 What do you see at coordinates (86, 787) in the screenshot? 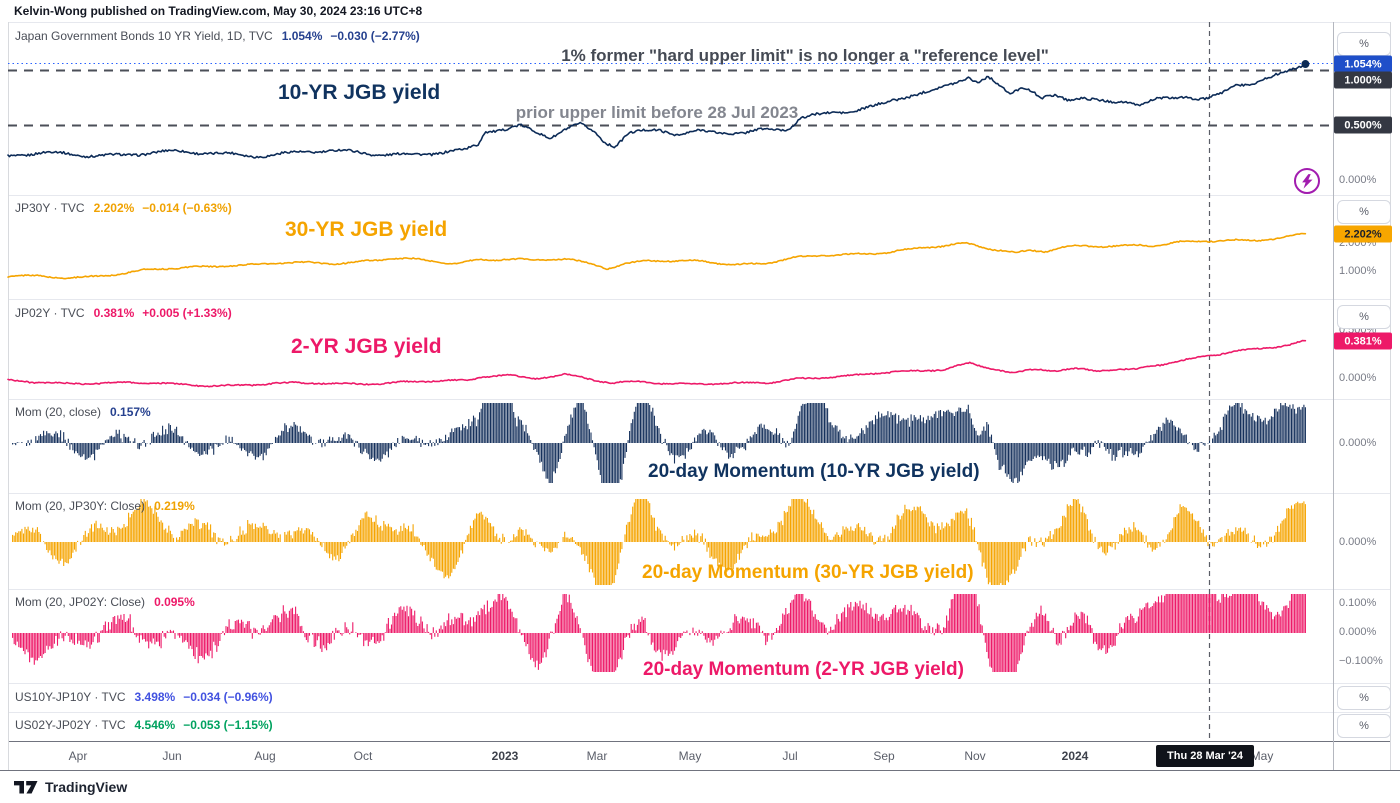
I see `footer-brand-label: TradingView` at bounding box center [86, 787].